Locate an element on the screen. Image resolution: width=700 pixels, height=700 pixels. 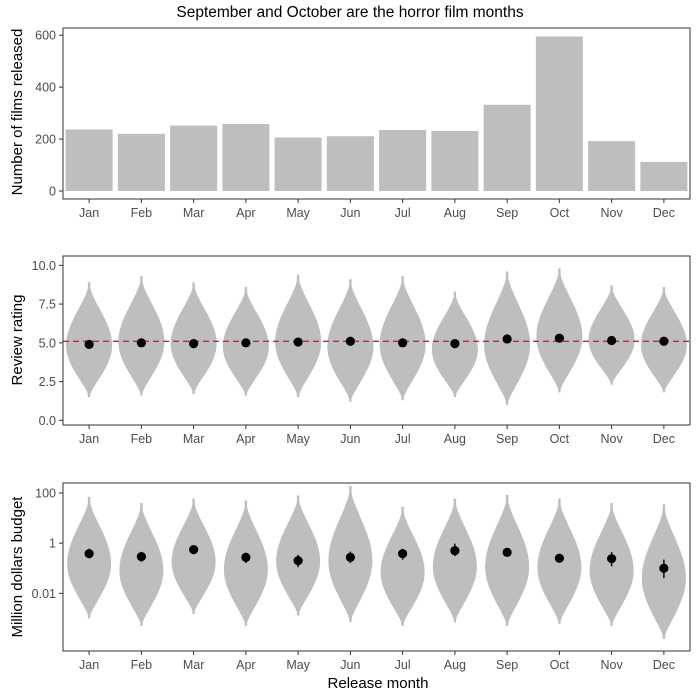
y-tick-label: 2.5 is located at coordinates (47, 382).